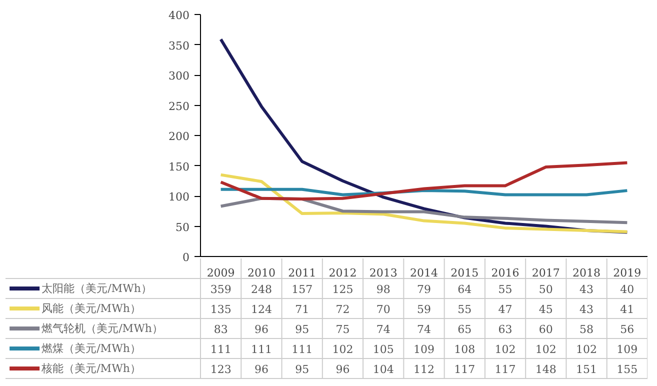 This screenshot has height=386, width=657. What do you see at coordinates (545, 309) in the screenshot?
I see `data-label: 45` at bounding box center [545, 309].